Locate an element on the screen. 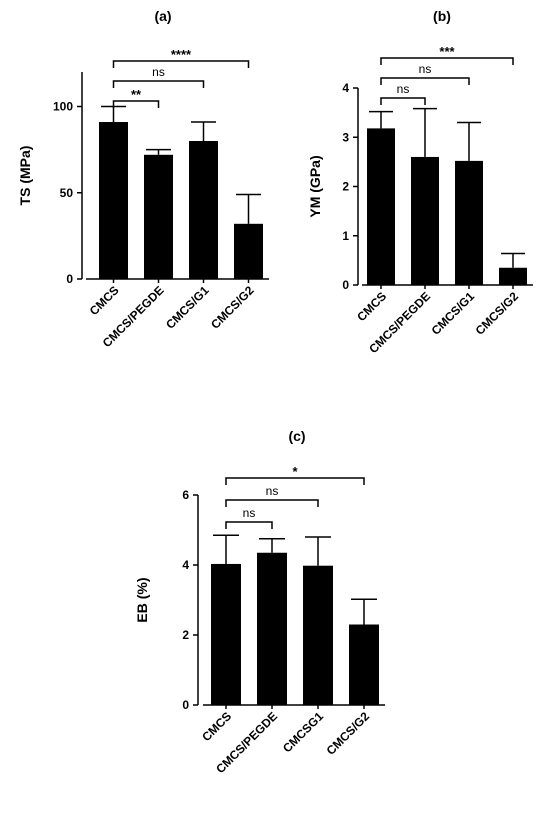  significance-label: ** is located at coordinates (136, 94).